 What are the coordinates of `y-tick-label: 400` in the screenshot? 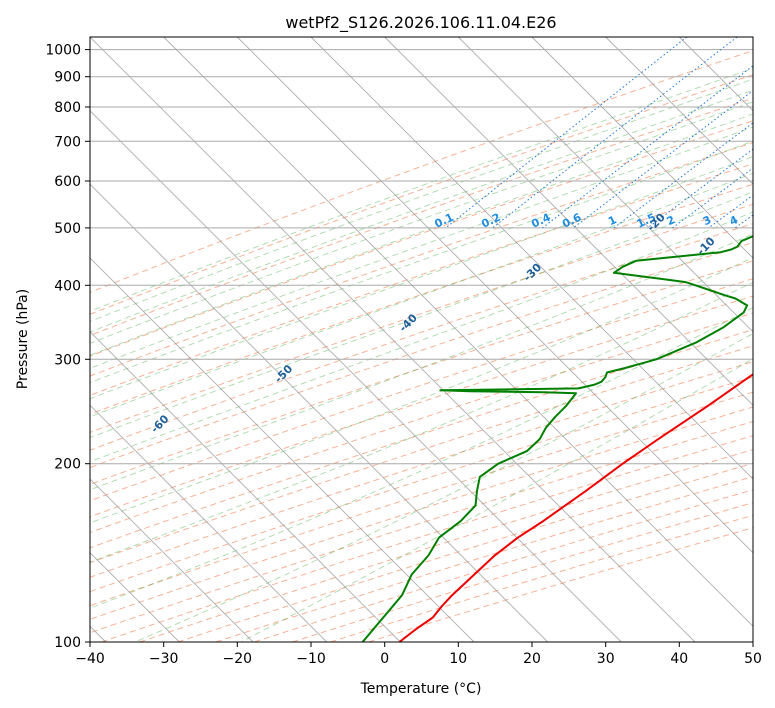 It's located at (67, 286).